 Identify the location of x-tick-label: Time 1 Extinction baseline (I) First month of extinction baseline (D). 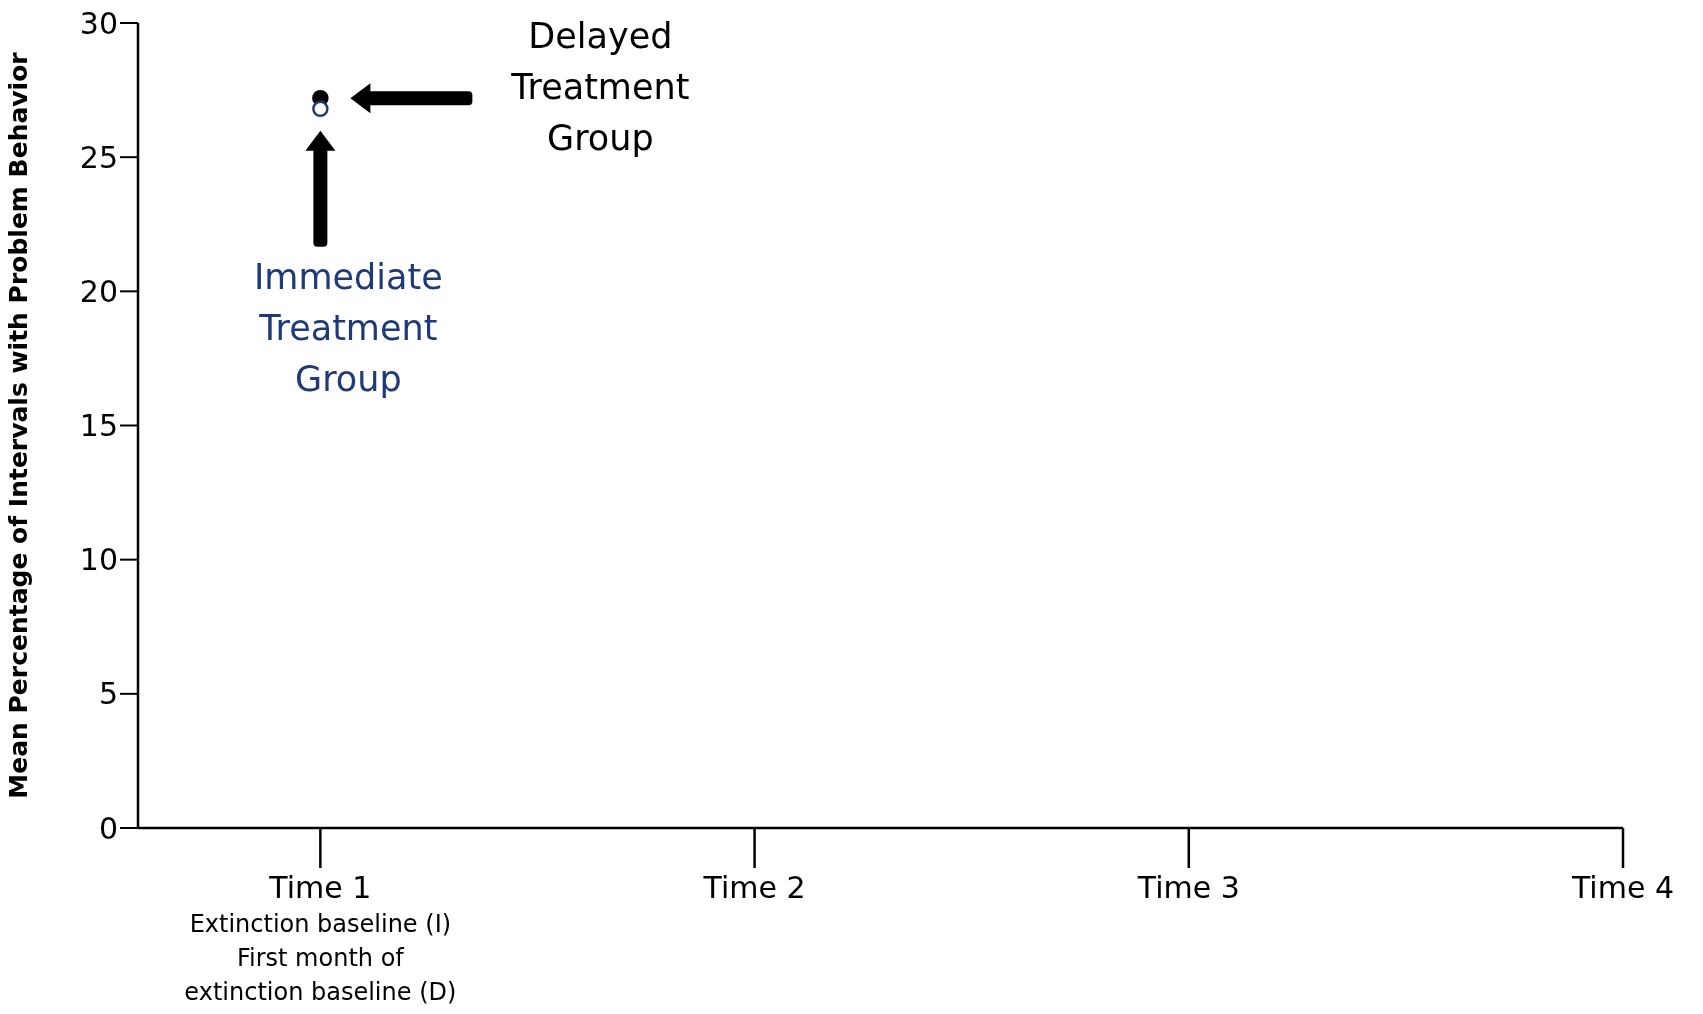
(320, 938).